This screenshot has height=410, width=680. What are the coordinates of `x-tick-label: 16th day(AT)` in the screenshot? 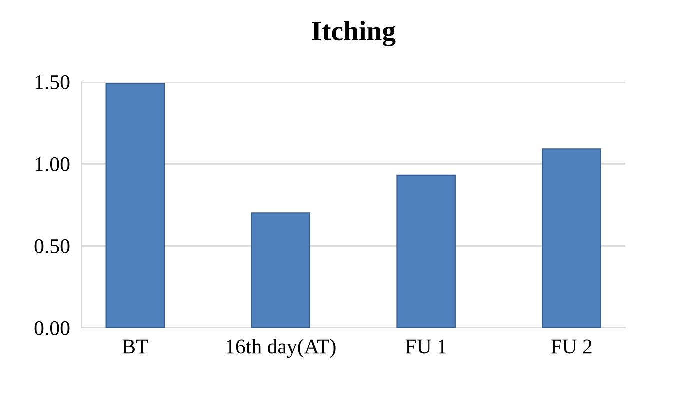 It's located at (281, 348).